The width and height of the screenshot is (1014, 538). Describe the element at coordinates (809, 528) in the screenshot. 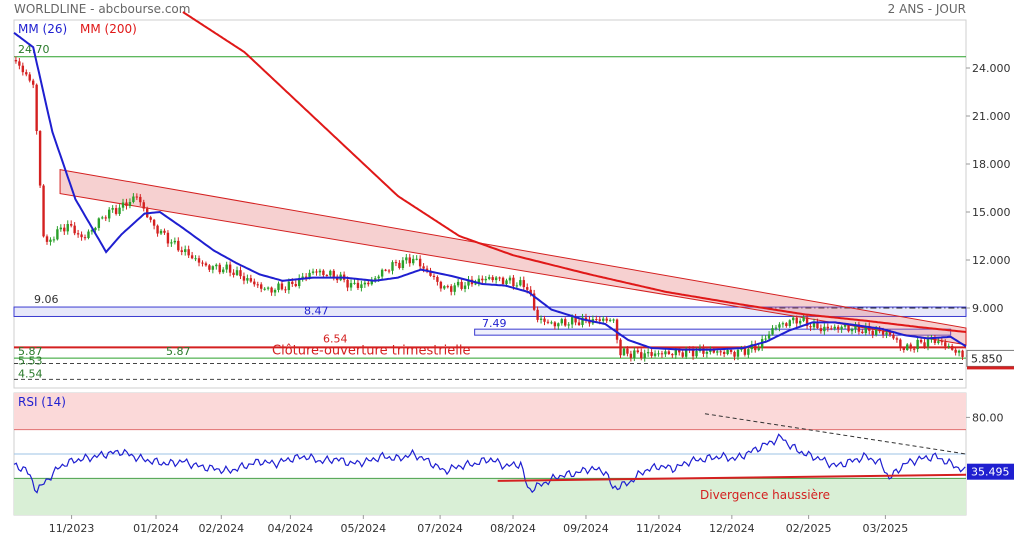

I see `x-tick-label: 02/2025` at that location.